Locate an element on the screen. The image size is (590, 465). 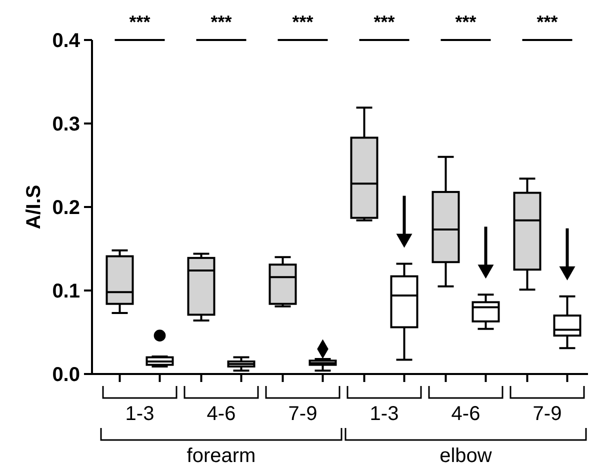
y-tick-label: 0.3 is located at coordinates (66, 125).